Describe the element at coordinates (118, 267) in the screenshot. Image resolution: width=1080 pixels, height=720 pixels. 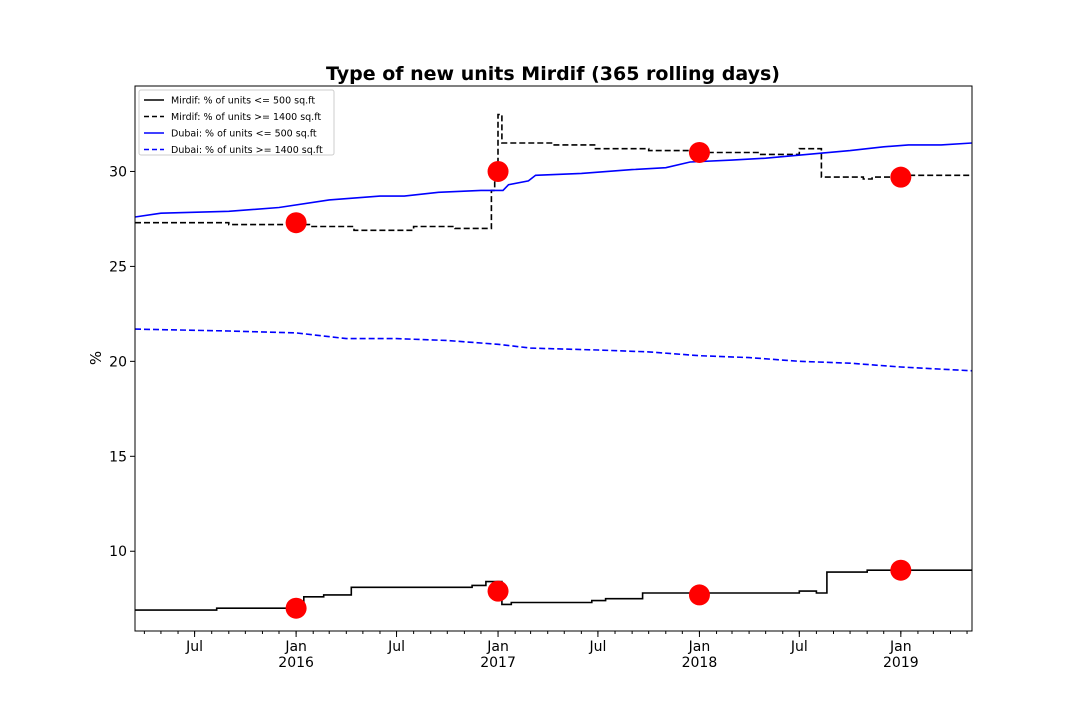
I see `y-tick-label: 25` at that location.